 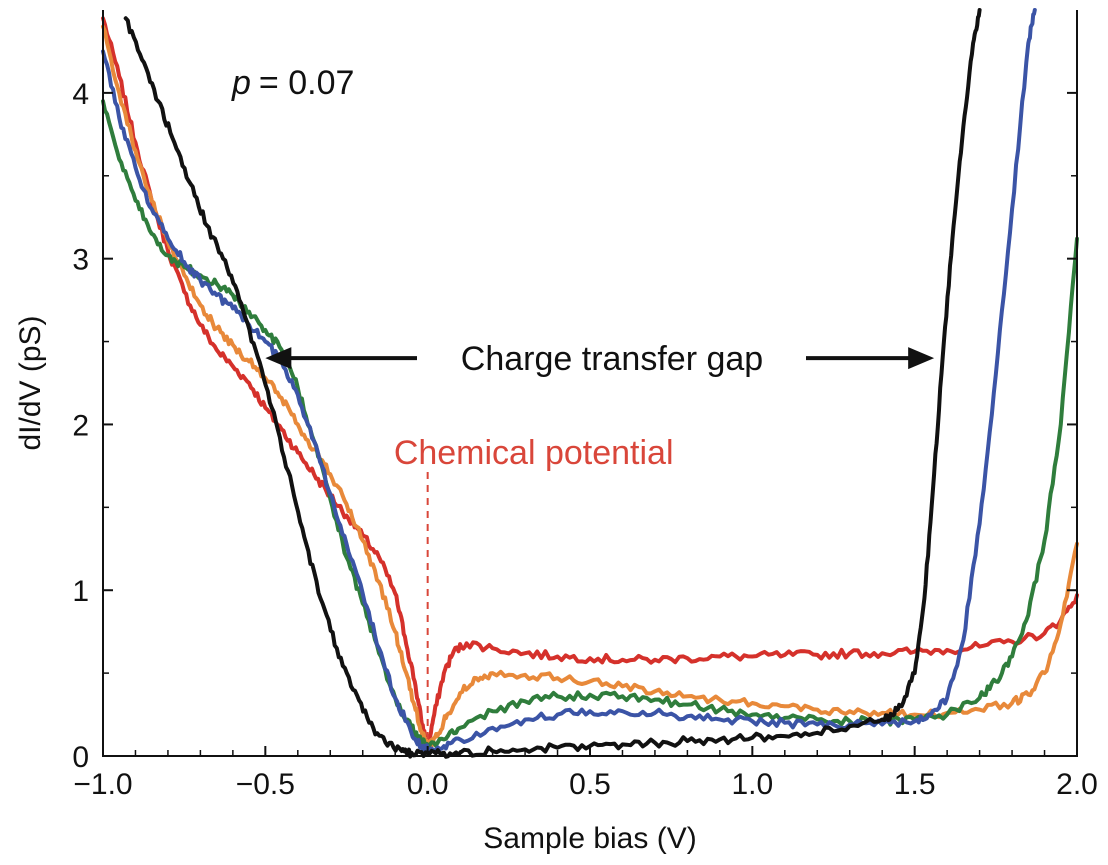 I want to click on y-axis-label: dI/dV (pS), so click(x=30, y=382).